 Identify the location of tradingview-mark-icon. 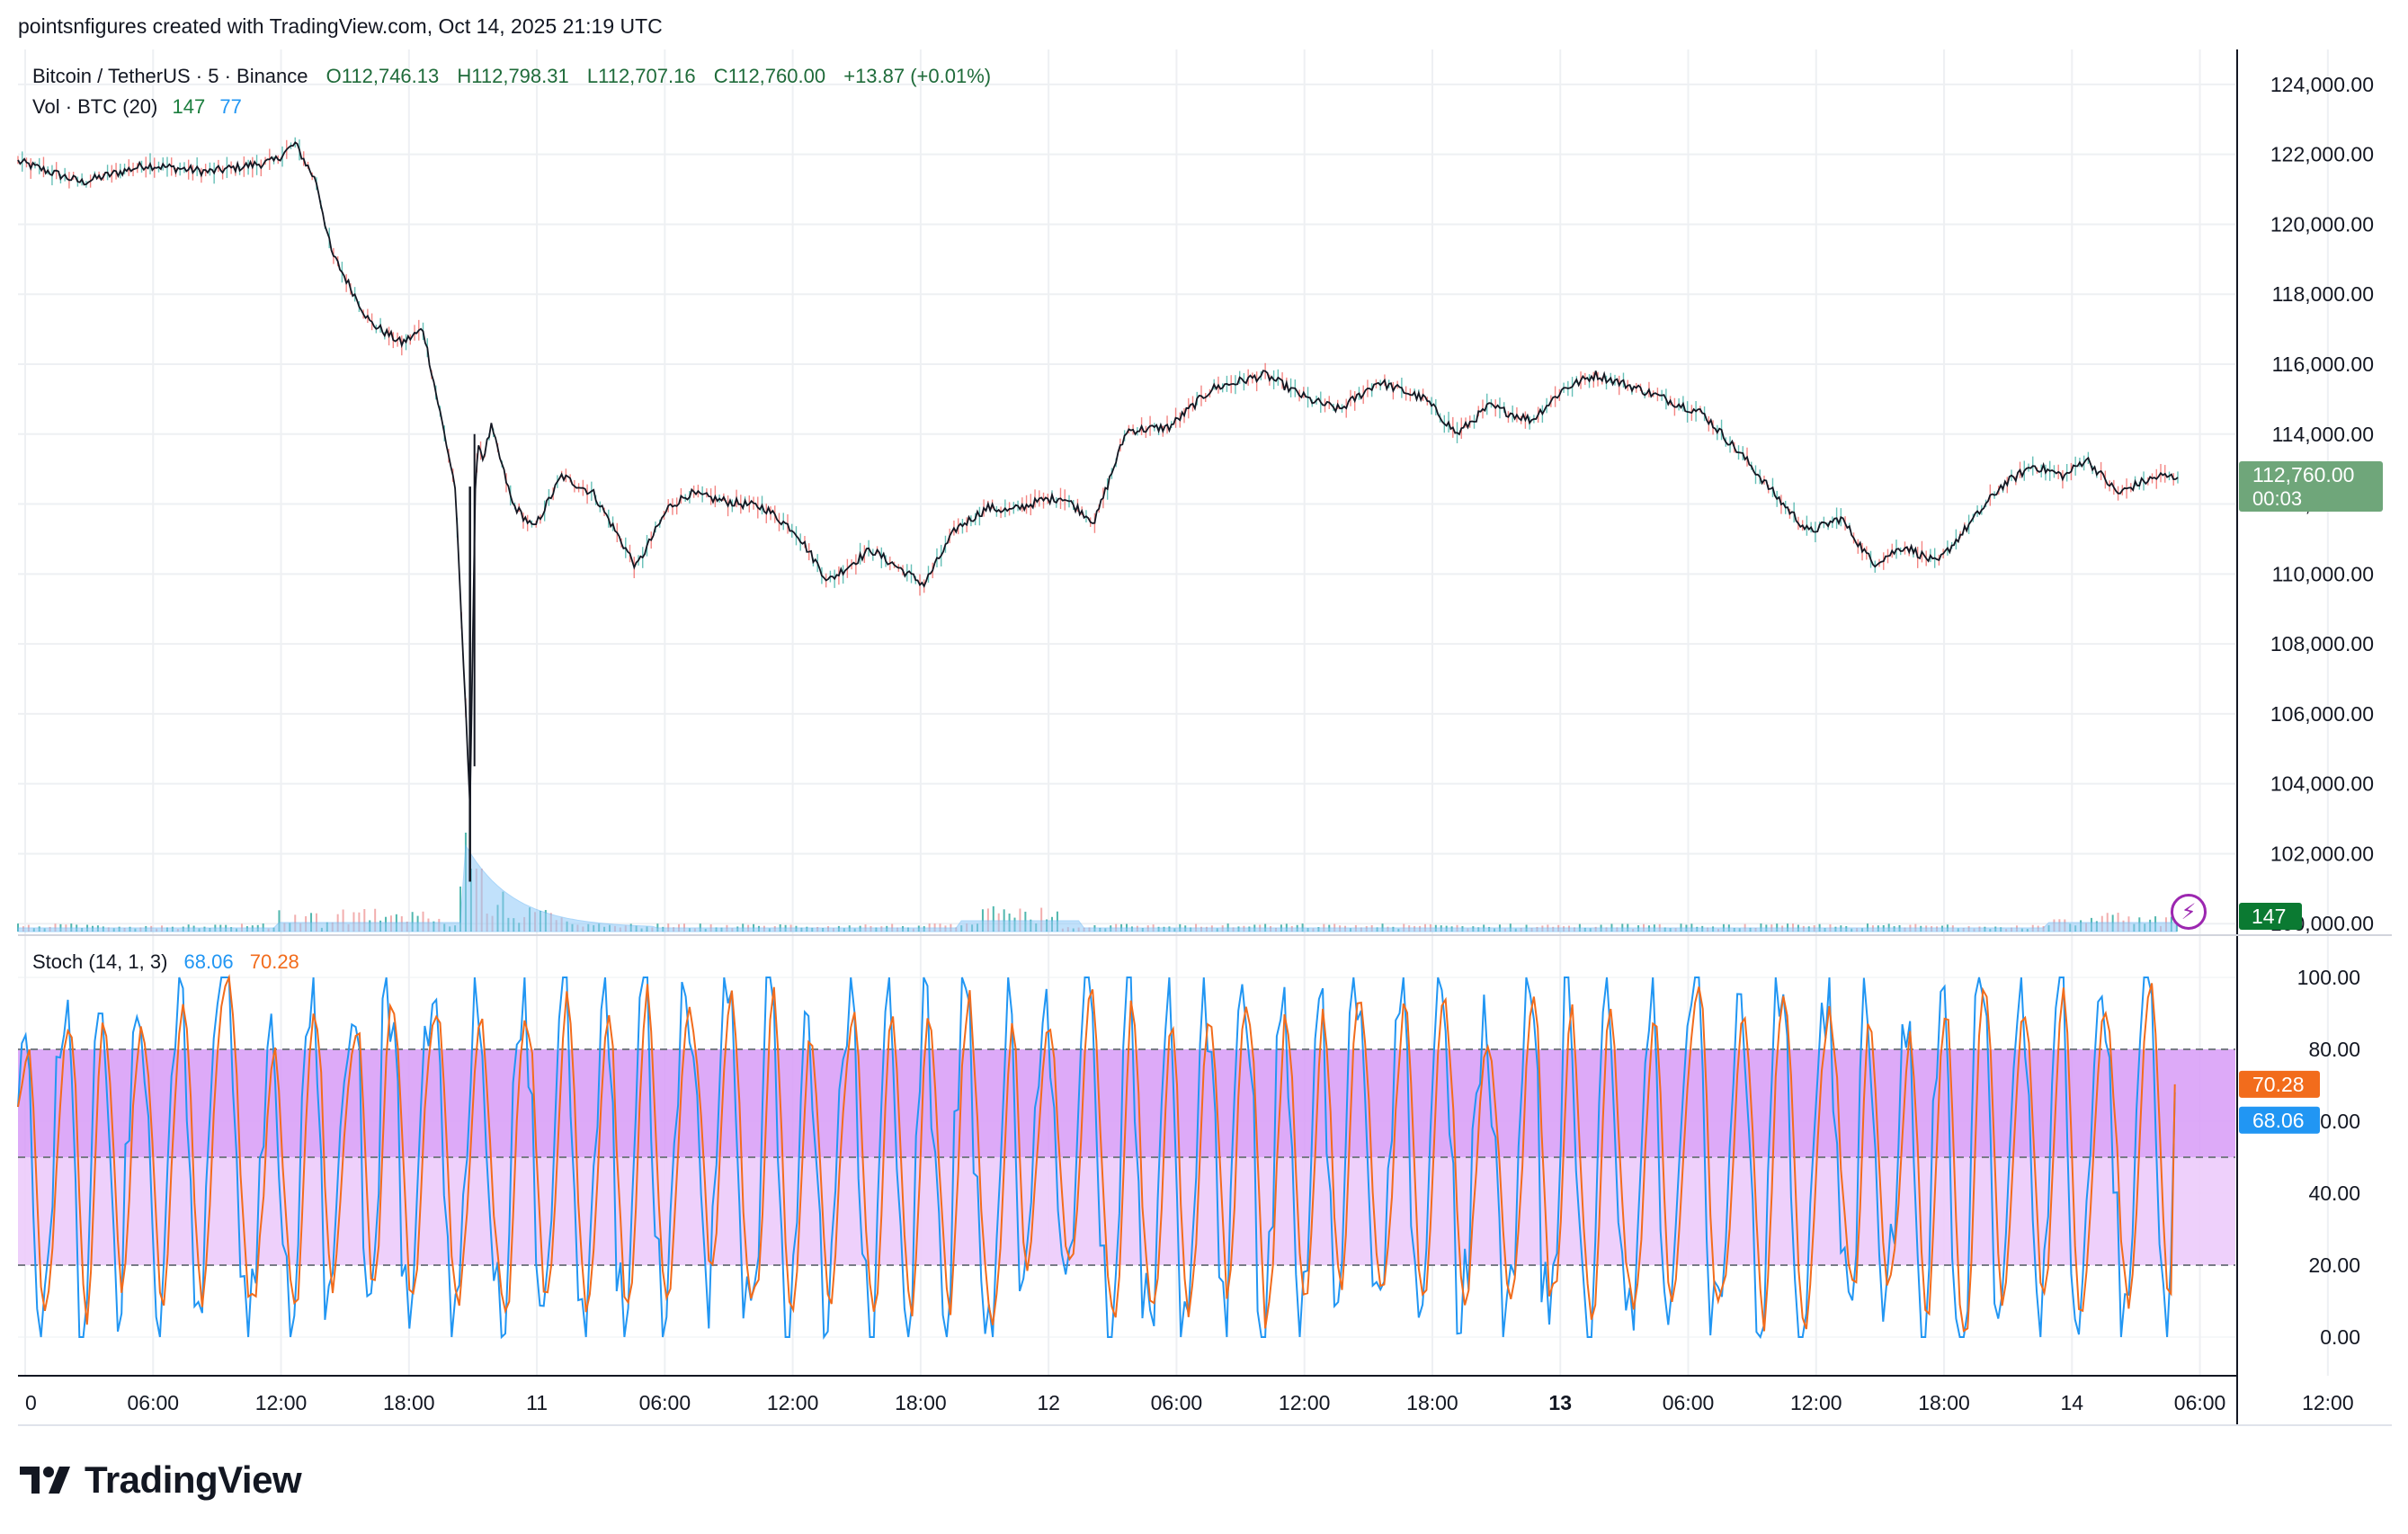
(45, 1480).